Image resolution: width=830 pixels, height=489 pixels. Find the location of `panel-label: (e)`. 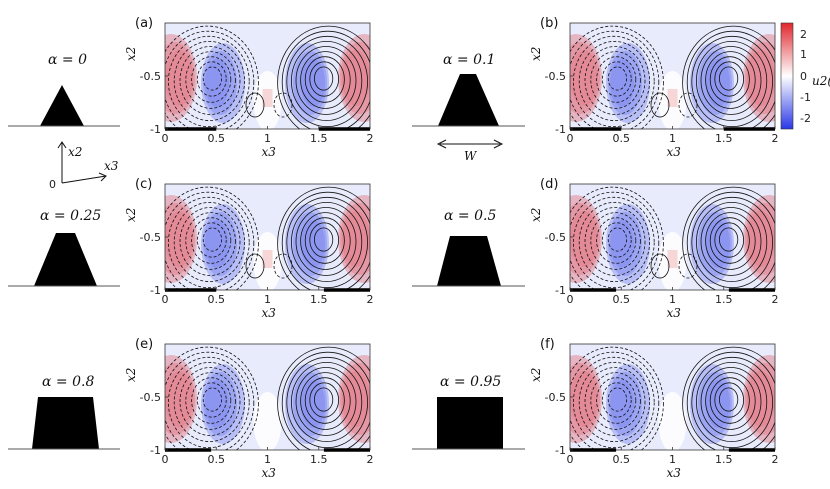

panel-label: (e) is located at coordinates (144, 344).